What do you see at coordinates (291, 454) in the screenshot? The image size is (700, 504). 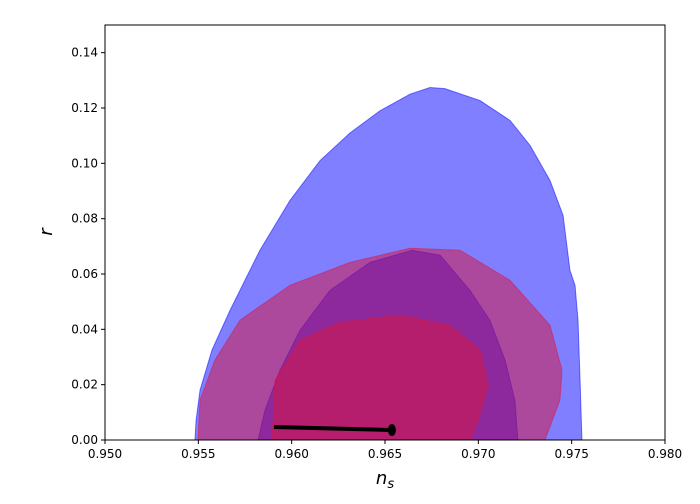 I see `x-tick-label: 0.960` at bounding box center [291, 454].